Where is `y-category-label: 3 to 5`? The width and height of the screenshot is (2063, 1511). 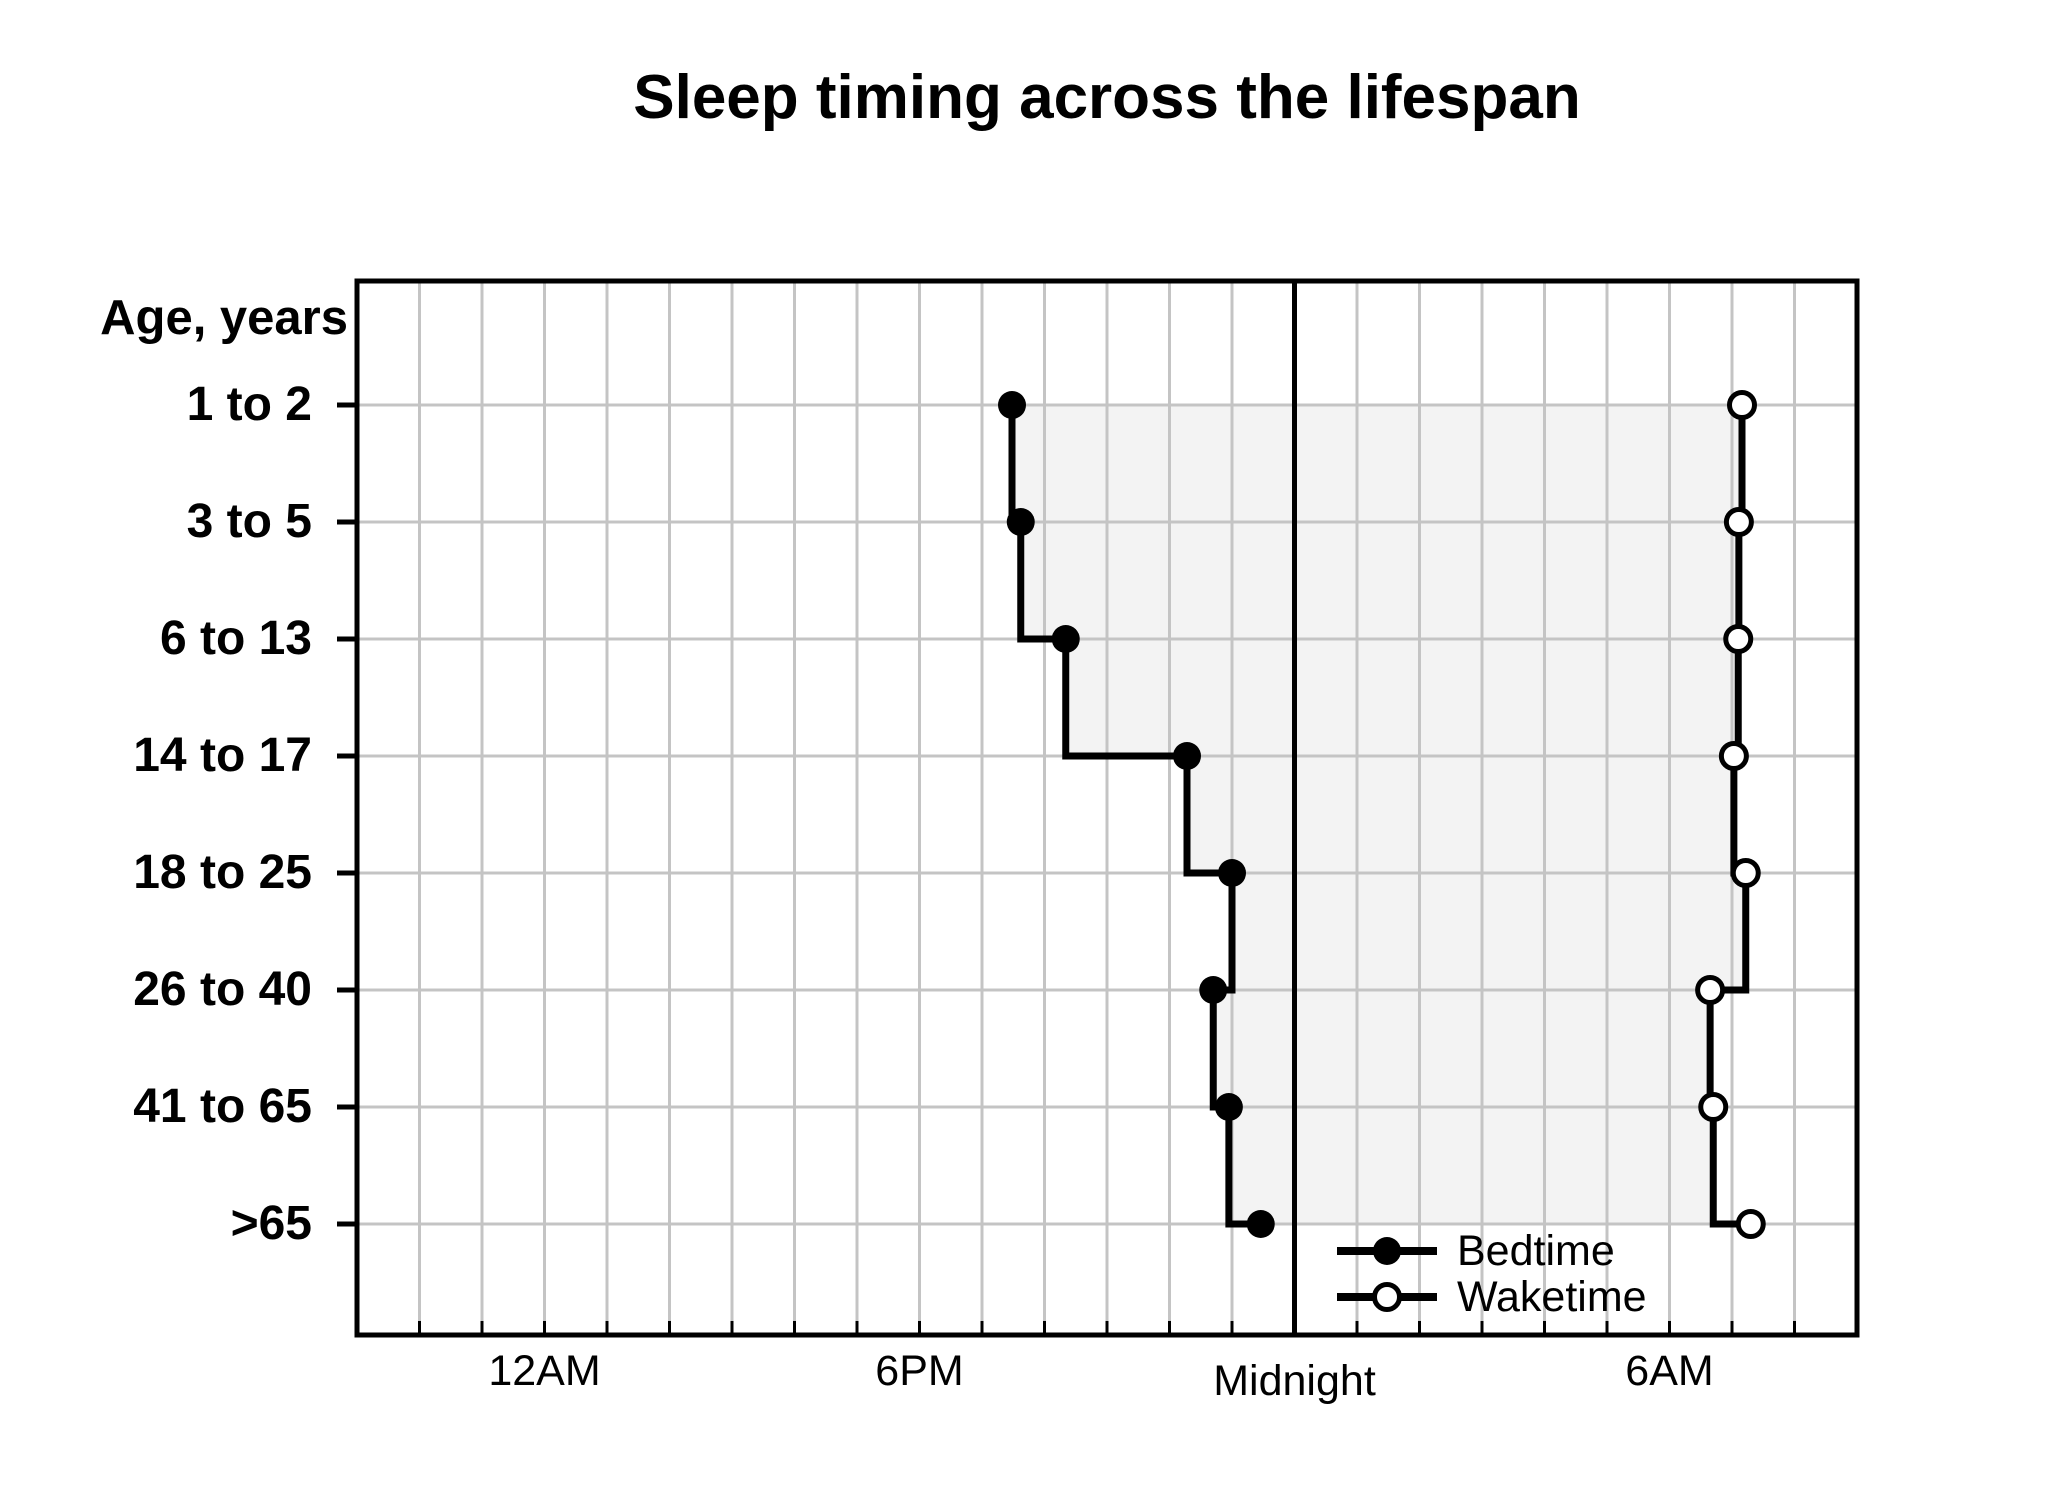
y-category-label: 3 to 5 is located at coordinates (249, 521).